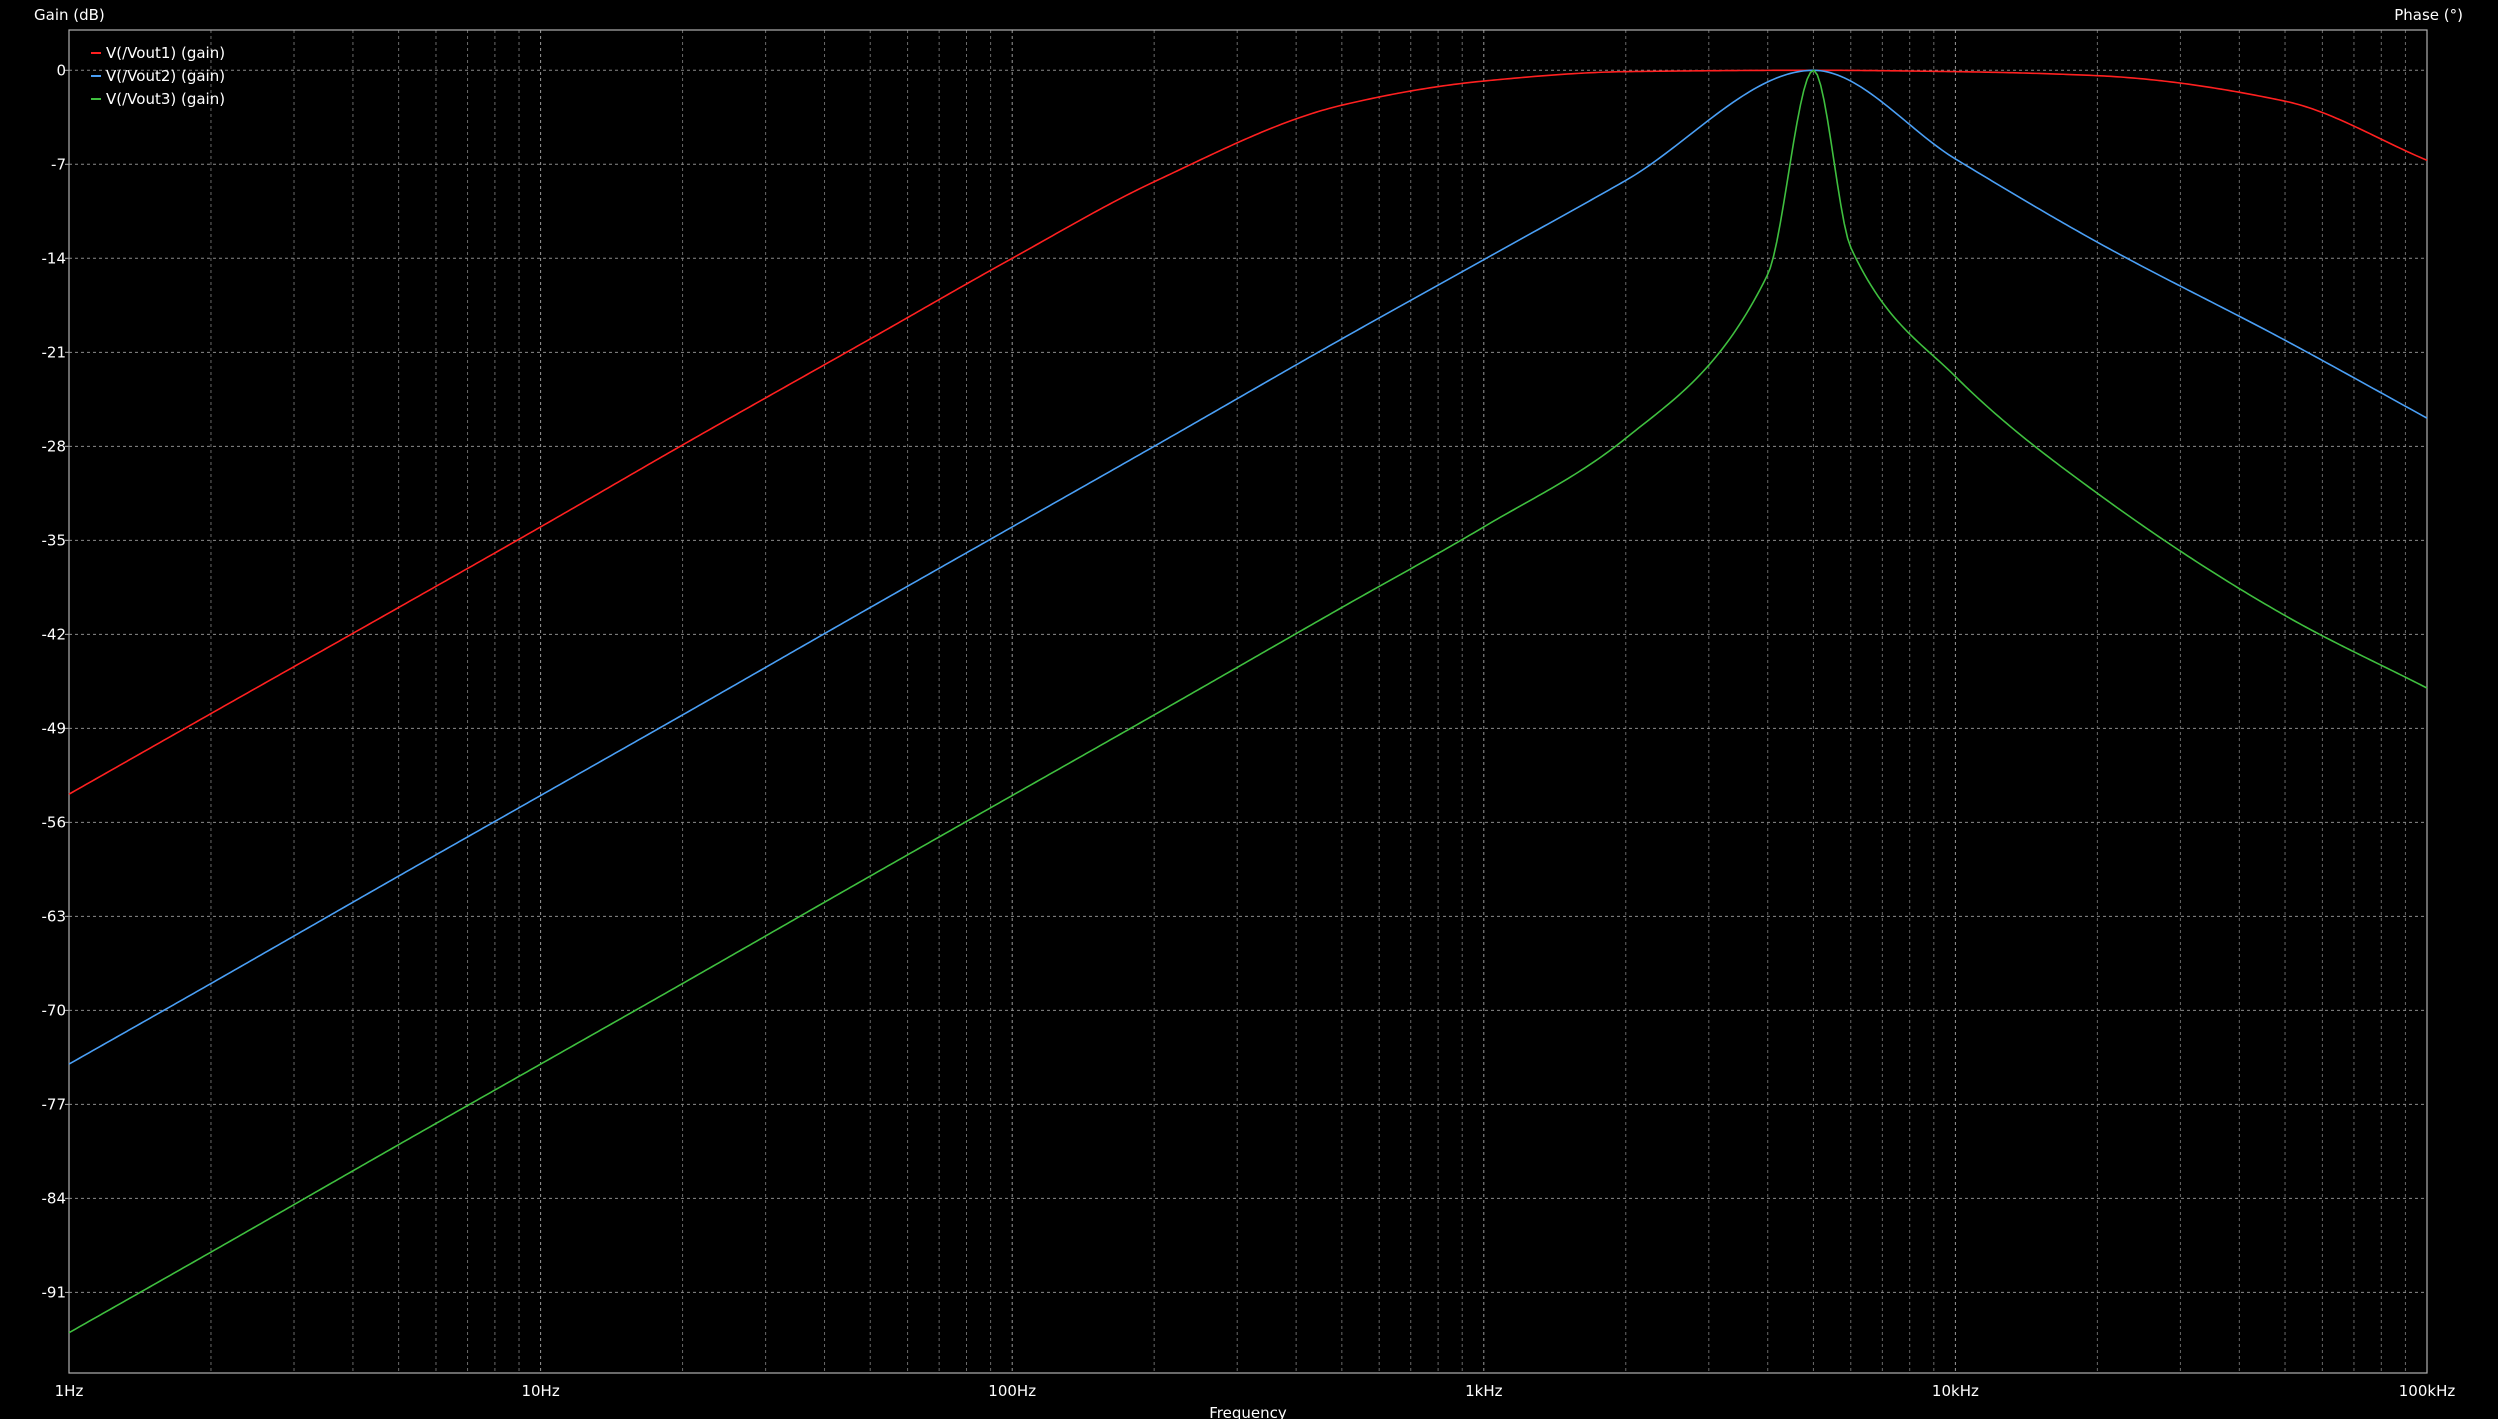  Describe the element at coordinates (540, 1391) in the screenshot. I see `x-tick-label: 10Hz` at that location.